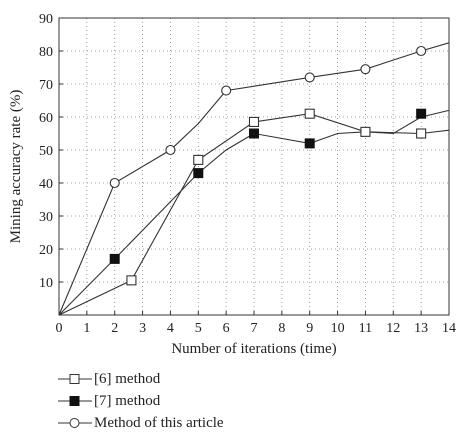 Image resolution: width=474 pixels, height=439 pixels. What do you see at coordinates (338, 328) in the screenshot?
I see `x-tick-label: 10` at bounding box center [338, 328].